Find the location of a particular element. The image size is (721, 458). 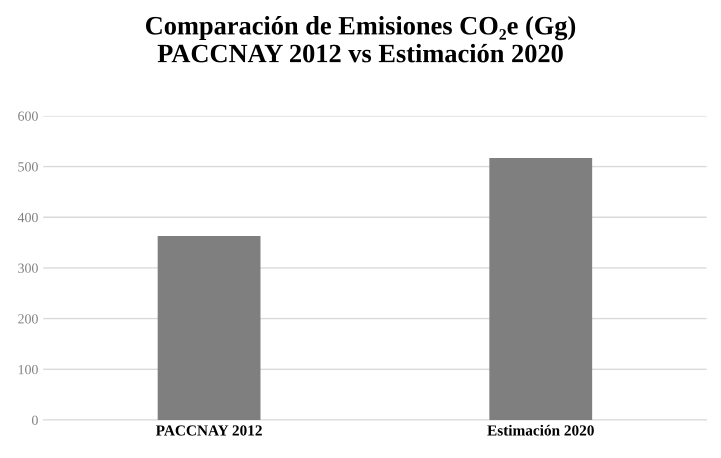

x-tick-label: PACCNAY 2012 is located at coordinates (209, 430).